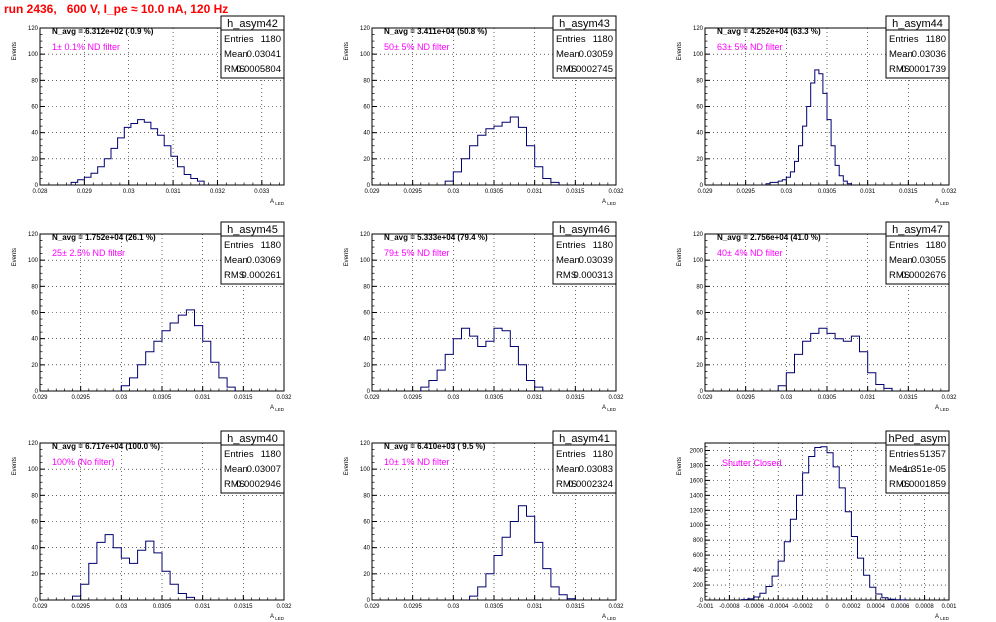 Image resolution: width=996 pixels, height=622 pixels. I want to click on stats-title: h_asym43, so click(584, 24).